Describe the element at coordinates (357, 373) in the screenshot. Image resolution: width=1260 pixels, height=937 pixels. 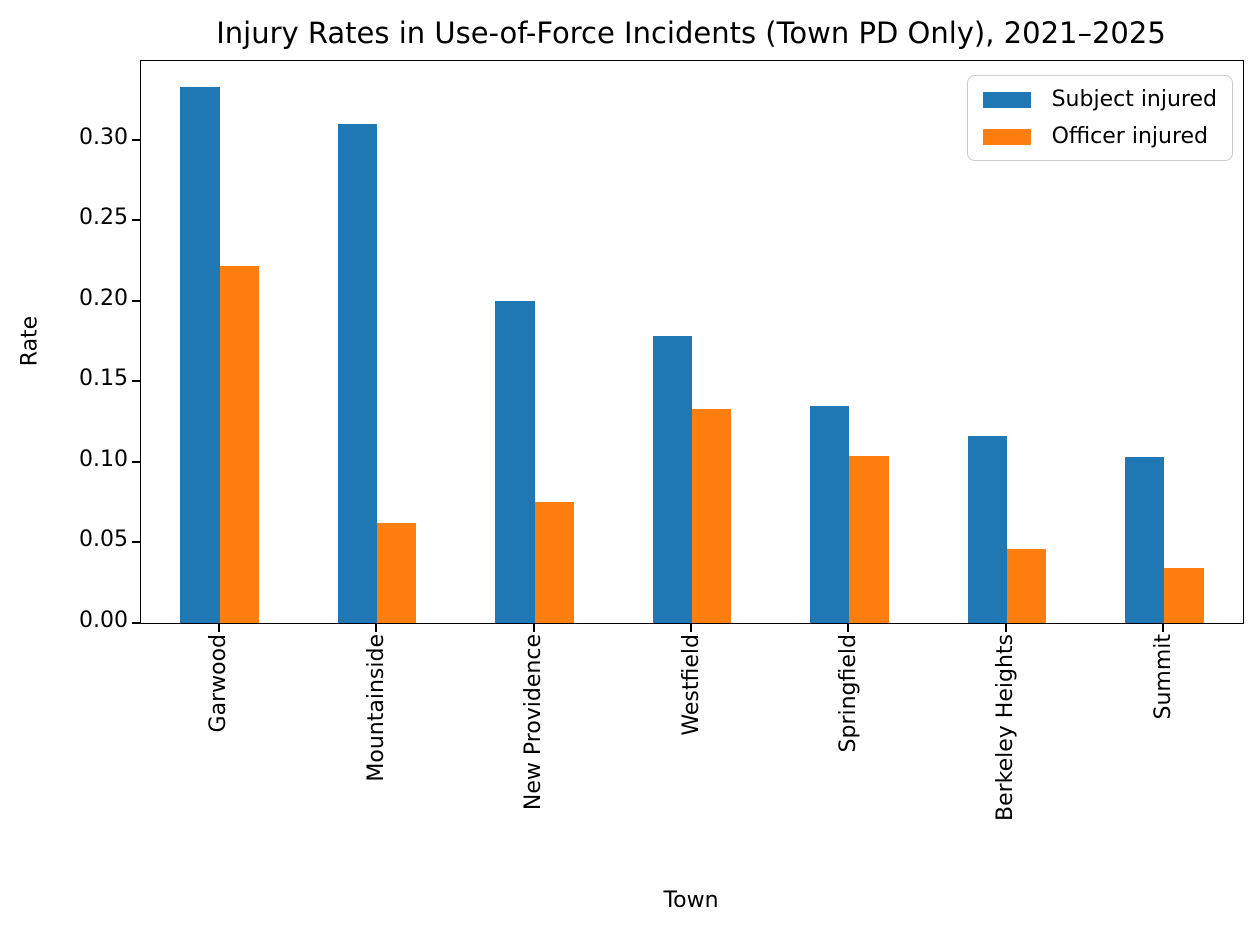
I see `bar-subject-injured-mountainside` at that location.